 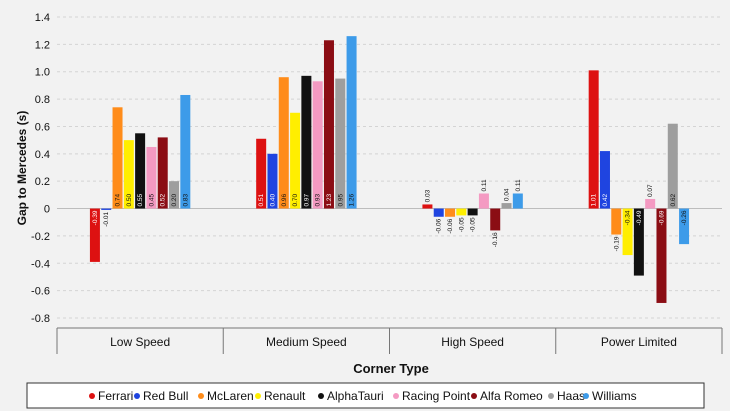 I want to click on bar-mclaren-medium-speed, so click(x=283, y=143).